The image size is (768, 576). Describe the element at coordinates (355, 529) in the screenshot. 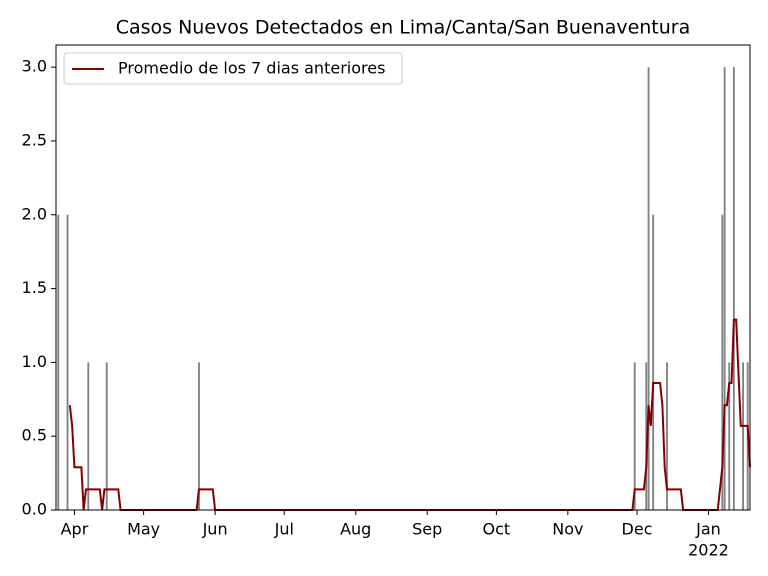

I see `x-tick-label: Aug` at that location.